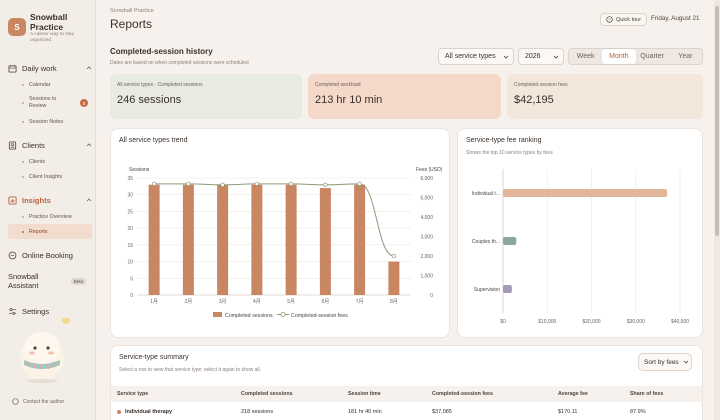  What do you see at coordinates (585, 56) in the screenshot?
I see `period-week: Week` at bounding box center [585, 56].